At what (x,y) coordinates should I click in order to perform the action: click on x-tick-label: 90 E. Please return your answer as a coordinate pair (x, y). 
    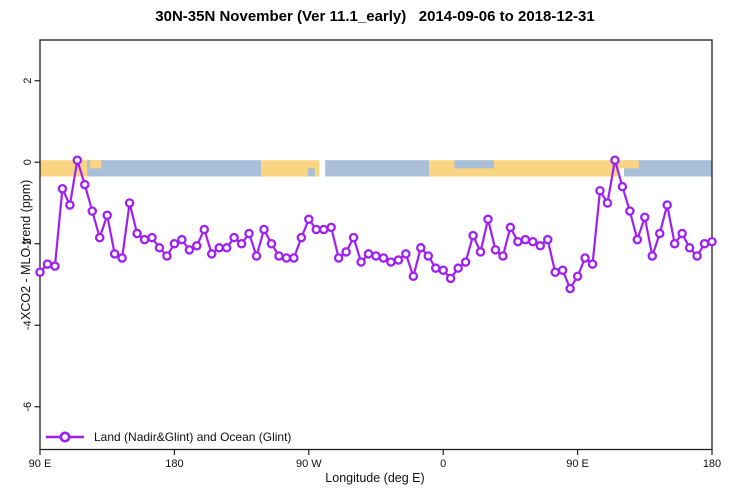
    Looking at the image, I should click on (40, 464).